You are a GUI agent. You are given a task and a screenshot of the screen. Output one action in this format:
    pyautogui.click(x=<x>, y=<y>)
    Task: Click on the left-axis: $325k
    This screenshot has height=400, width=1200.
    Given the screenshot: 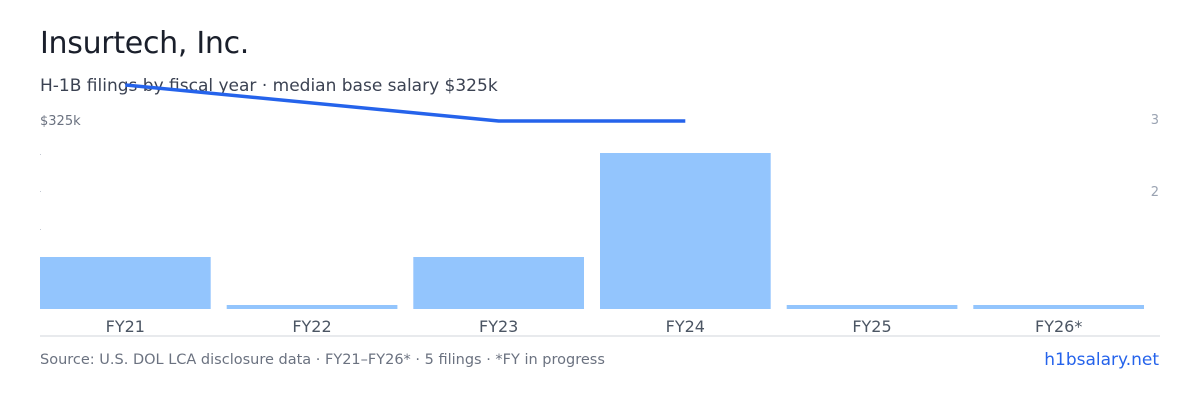 What is the action you would take?
    pyautogui.click(x=60, y=172)
    